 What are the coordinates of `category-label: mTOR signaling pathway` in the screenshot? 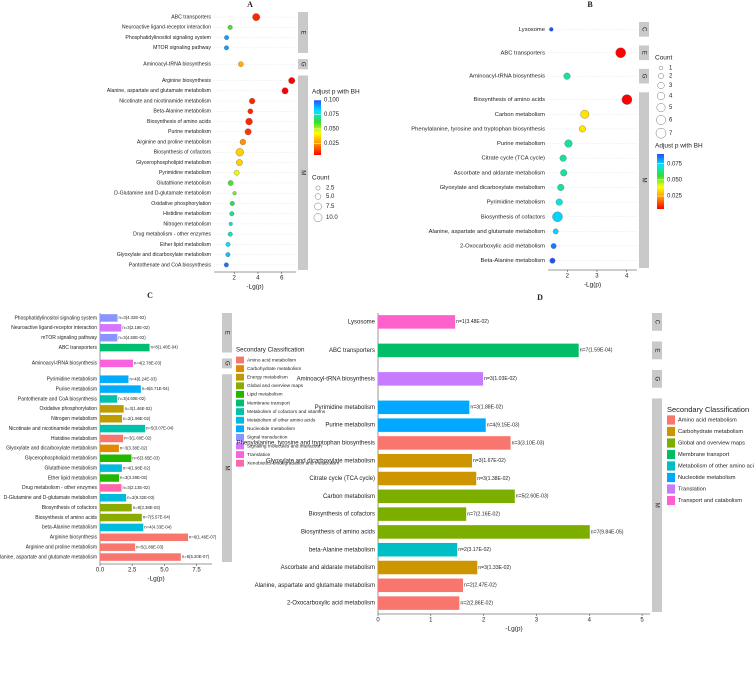 It's located at (69, 338).